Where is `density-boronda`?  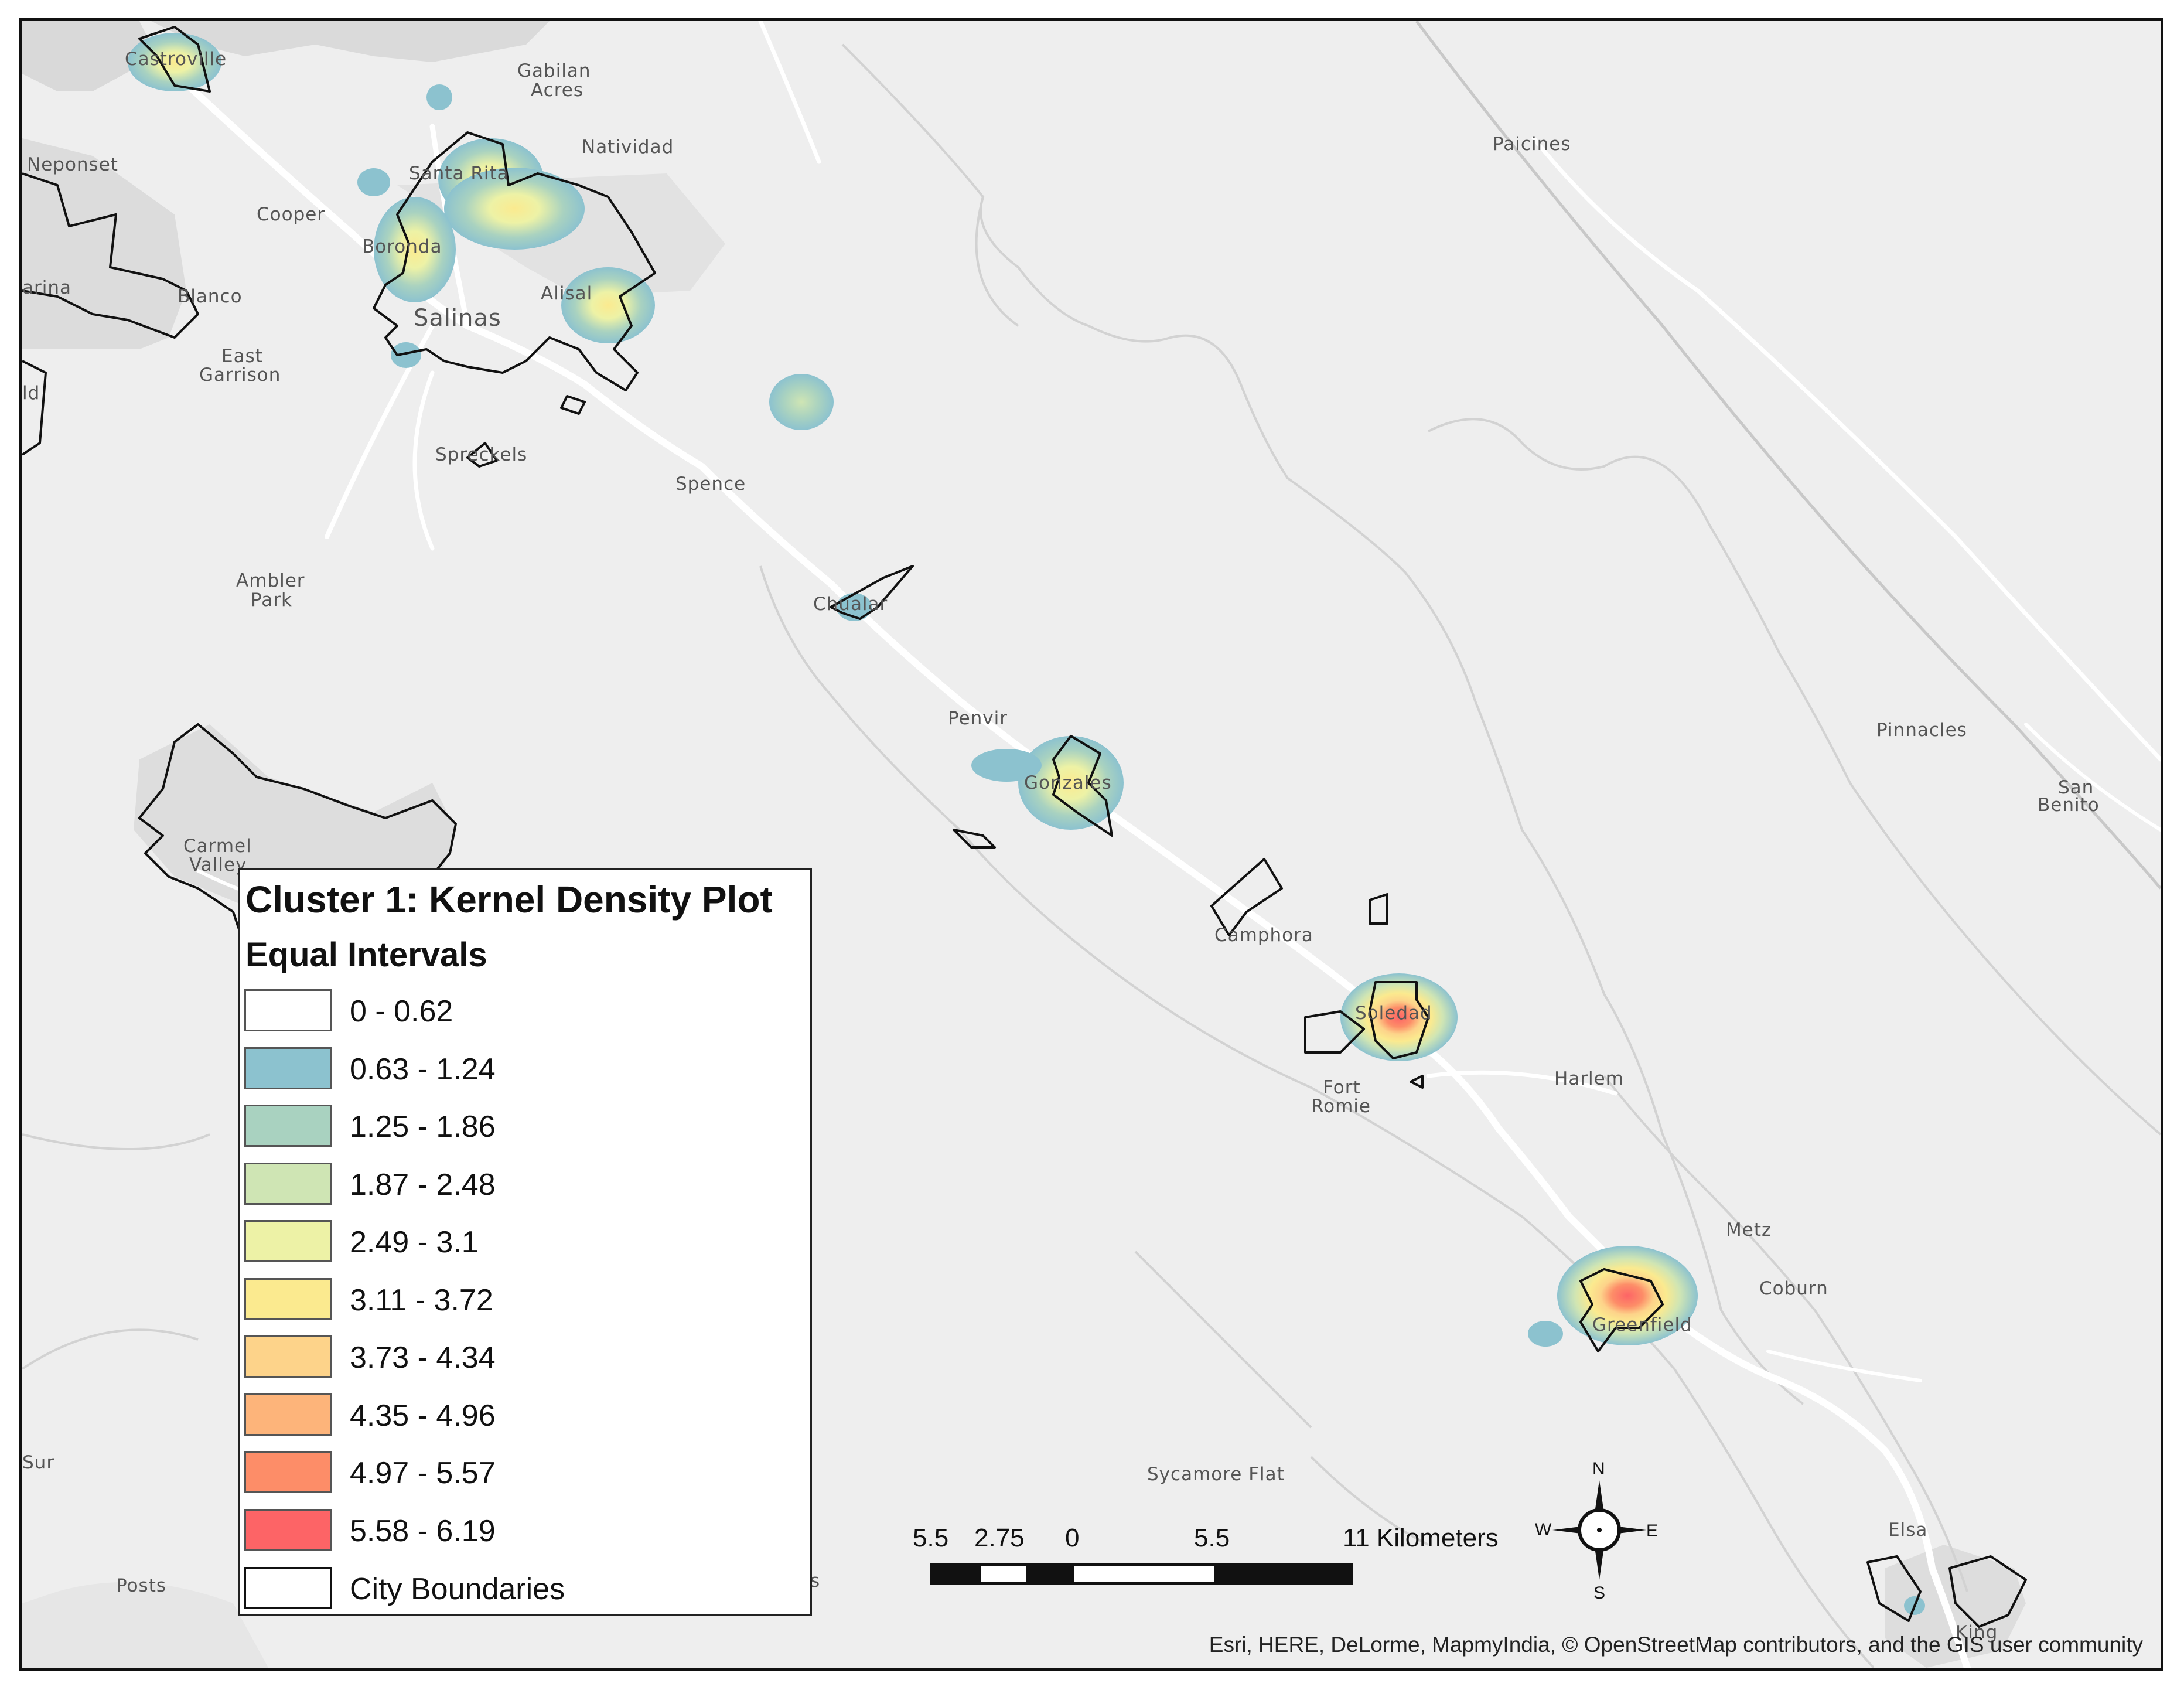 density-boronda is located at coordinates (415, 249).